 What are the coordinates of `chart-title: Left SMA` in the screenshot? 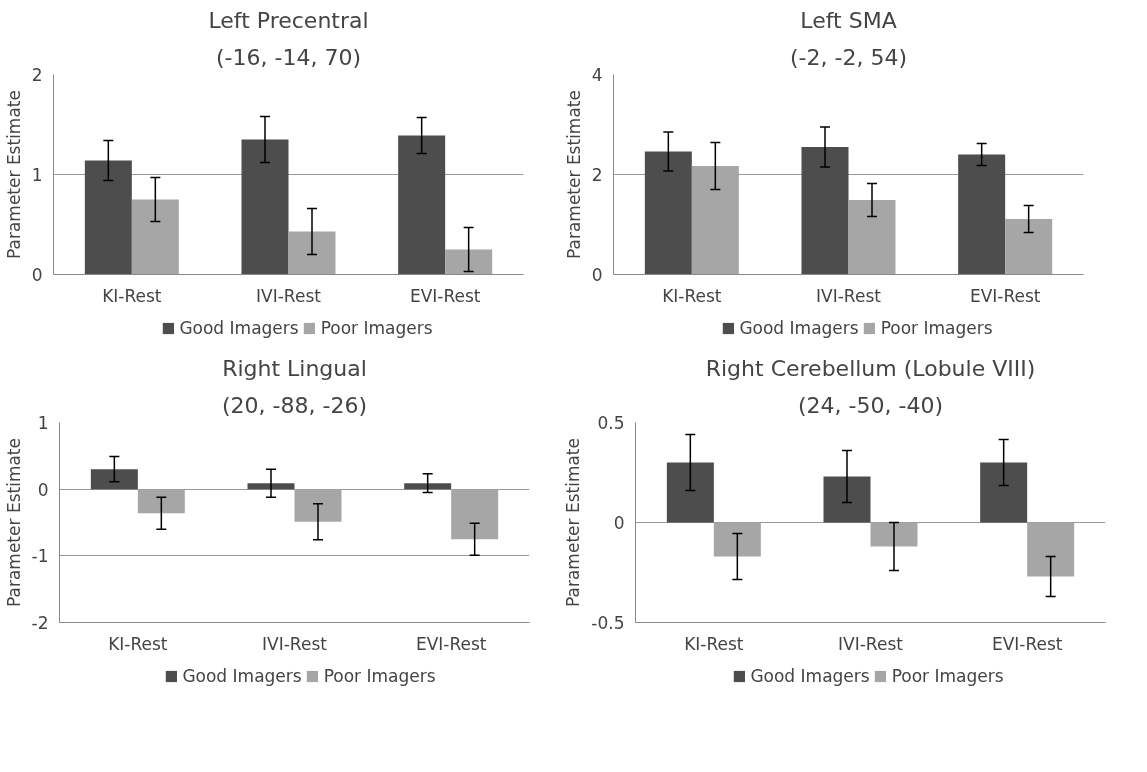 It's located at (848, 20).